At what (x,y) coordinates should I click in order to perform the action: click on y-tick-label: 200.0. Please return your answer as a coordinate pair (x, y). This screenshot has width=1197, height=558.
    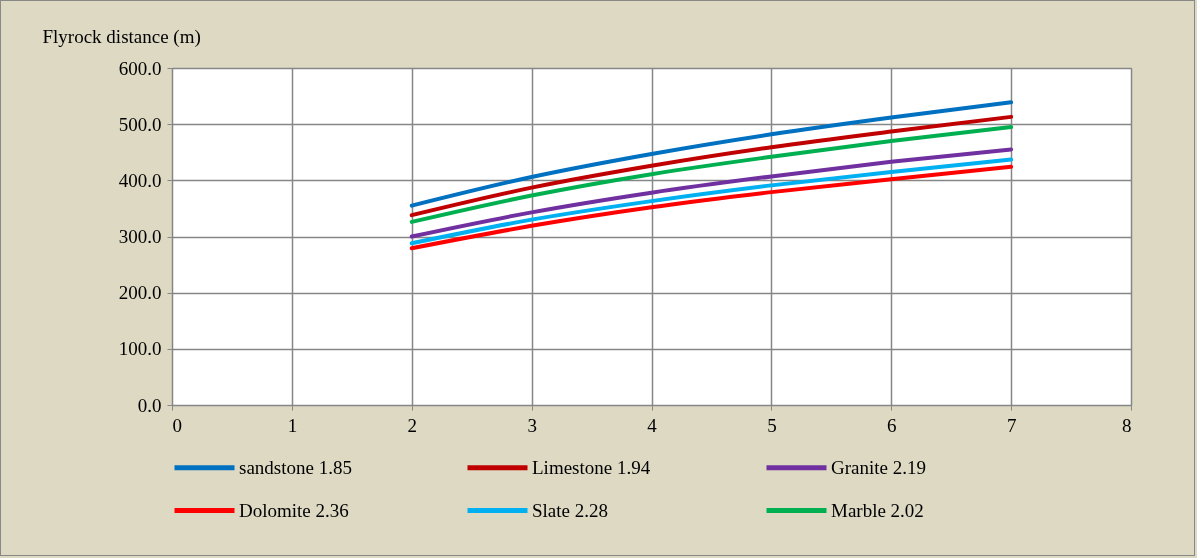
    Looking at the image, I should click on (140, 293).